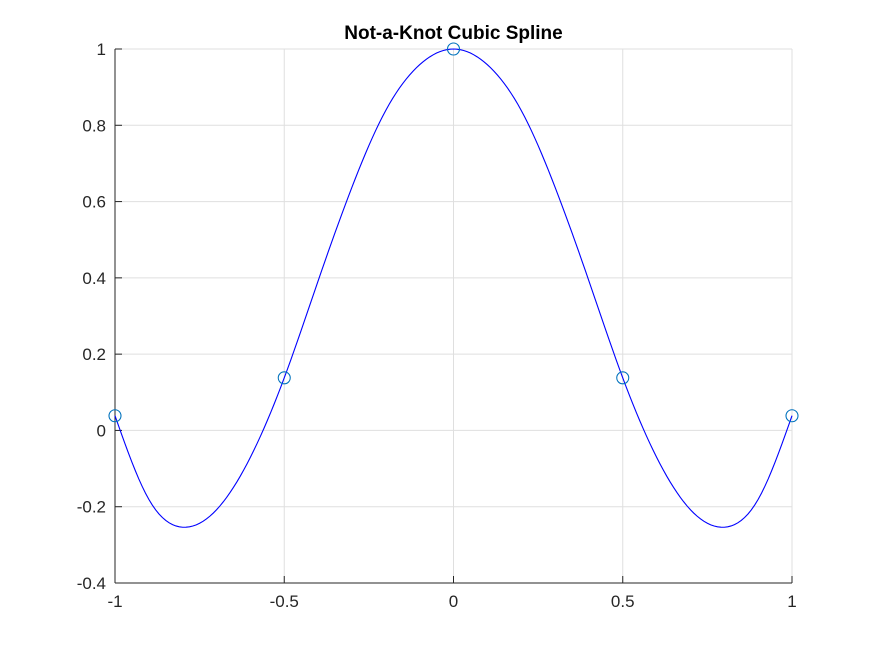 This screenshot has height=656, width=875. What do you see at coordinates (114, 601) in the screenshot?
I see `x-tick-label: -1` at bounding box center [114, 601].